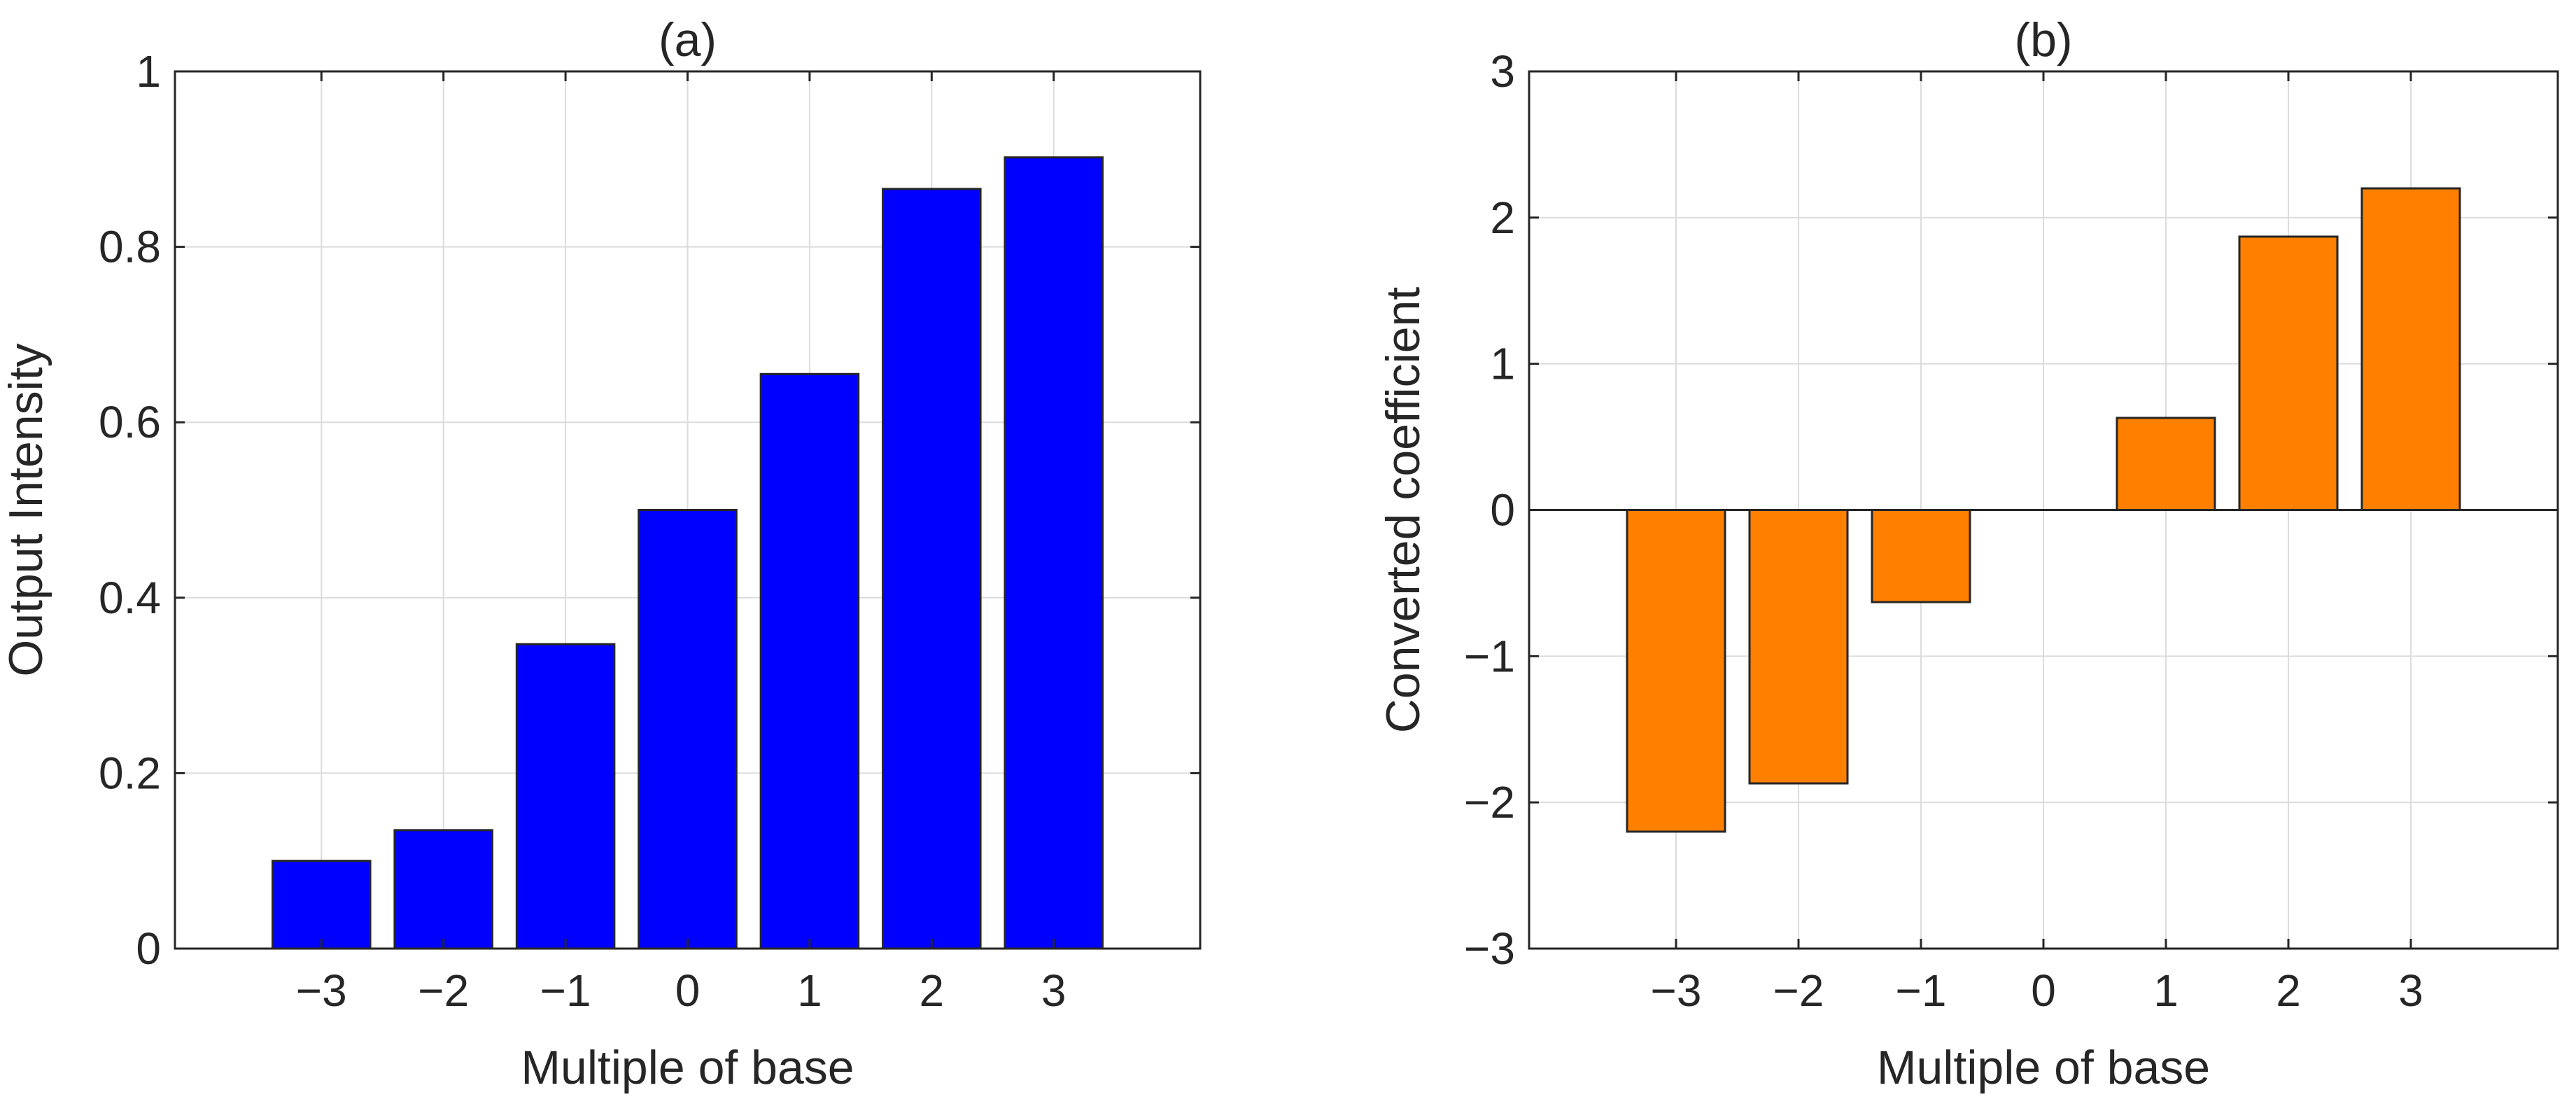 The height and width of the screenshot is (1118, 2576). What do you see at coordinates (1489, 802) in the screenshot?
I see `y-tick-label: −2` at bounding box center [1489, 802].